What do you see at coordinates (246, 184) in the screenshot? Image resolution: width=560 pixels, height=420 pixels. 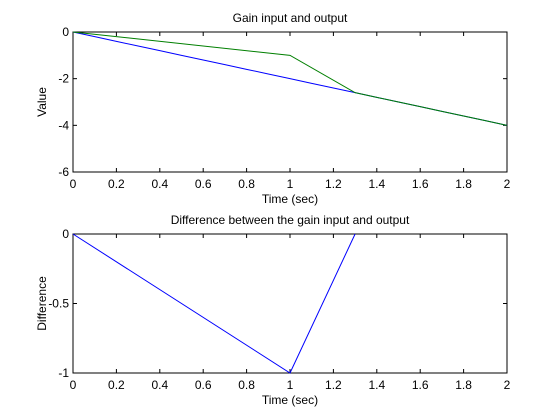 I see `subplot-1-xtick-label: 0.8` at bounding box center [246, 184].